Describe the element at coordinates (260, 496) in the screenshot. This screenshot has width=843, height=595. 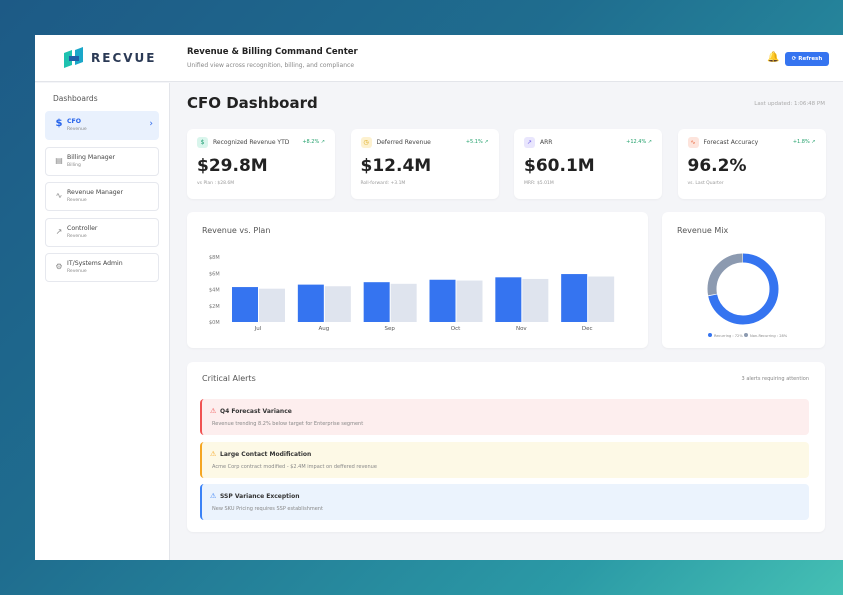
I see `alert-title: SSP Variance Exception` at that location.